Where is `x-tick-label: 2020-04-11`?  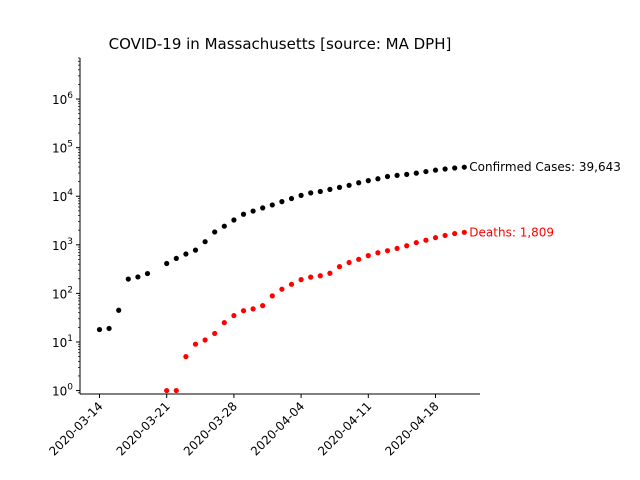
x-tick-label: 2020-04-11 is located at coordinates (344, 428).